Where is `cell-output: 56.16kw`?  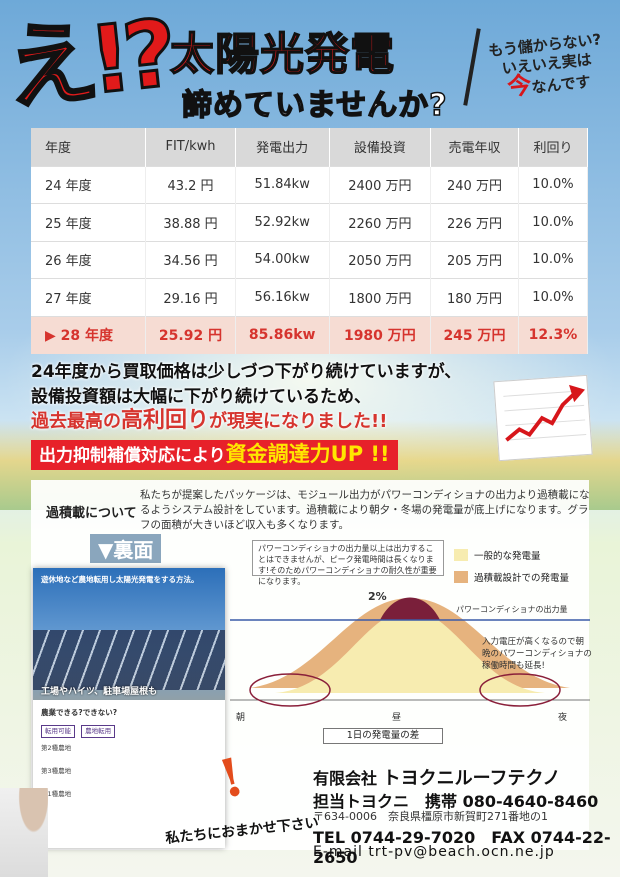 cell-output: 56.16kw is located at coordinates (282, 297).